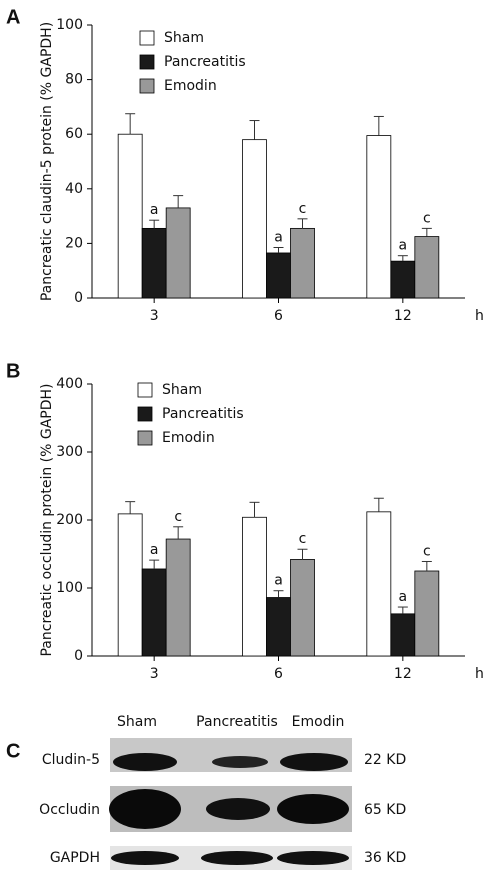  What do you see at coordinates (69, 384) in the screenshot?
I see `y-tick-label: 400` at bounding box center [69, 384].